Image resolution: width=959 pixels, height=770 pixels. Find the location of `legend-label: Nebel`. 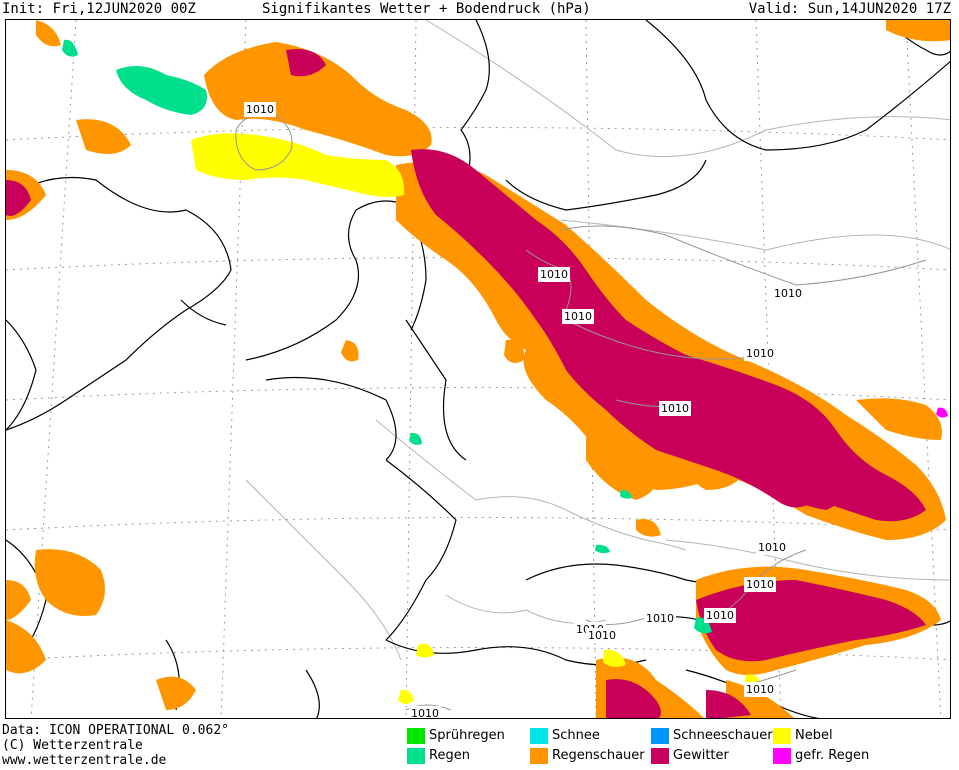

legend-label: Nebel is located at coordinates (814, 735).